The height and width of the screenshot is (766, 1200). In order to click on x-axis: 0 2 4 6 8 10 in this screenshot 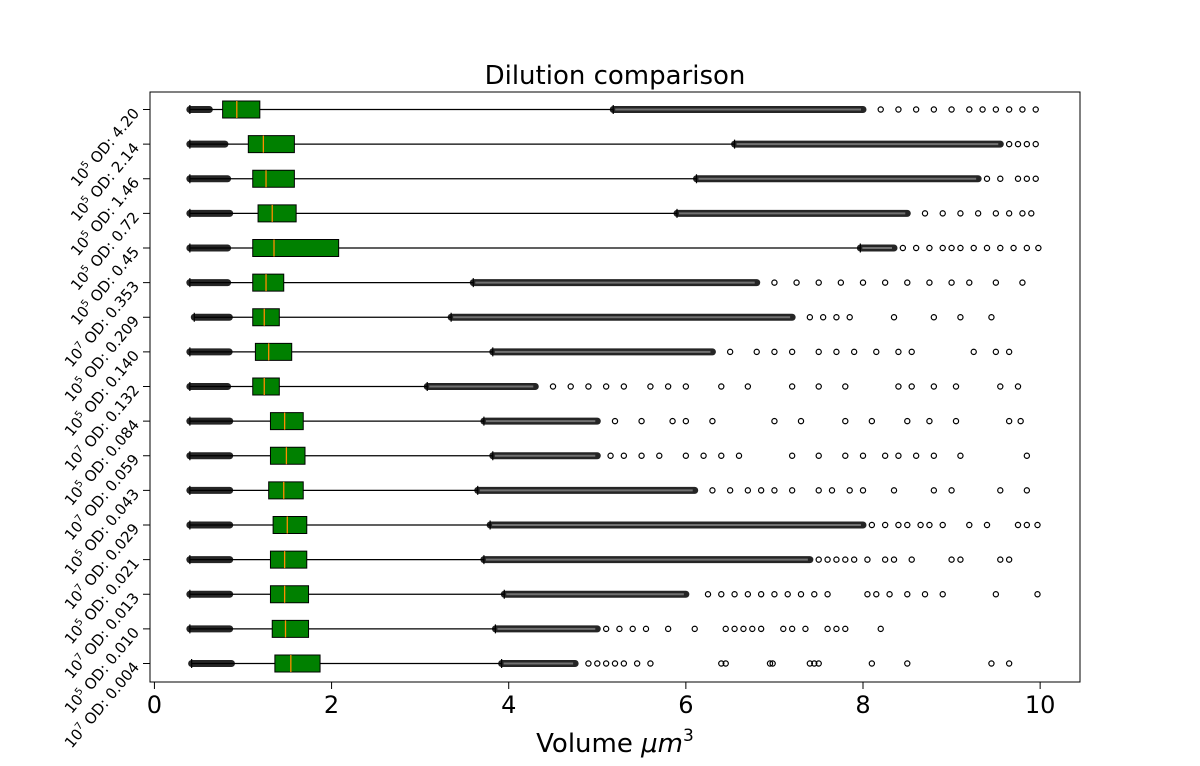, I will do `click(601, 700)`.